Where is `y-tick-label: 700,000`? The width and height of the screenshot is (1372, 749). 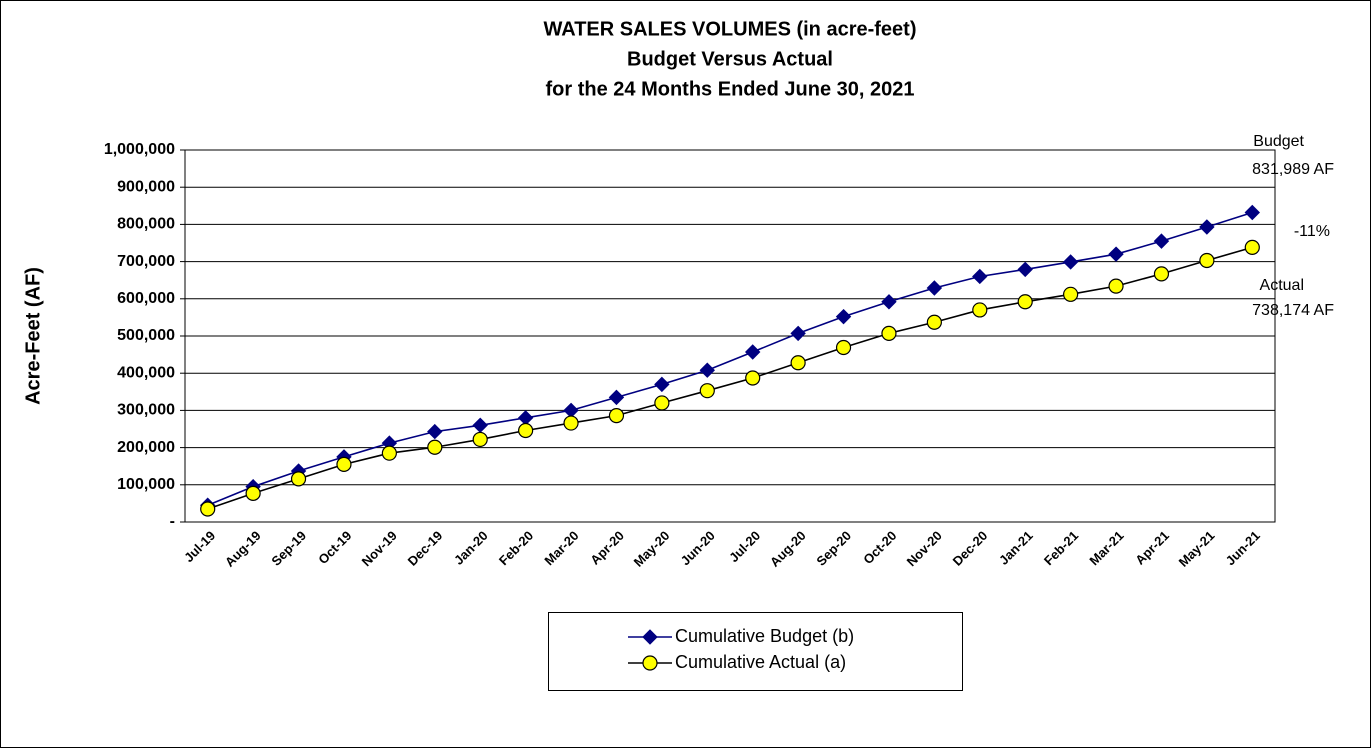 y-tick-label: 700,000 is located at coordinates (146, 261).